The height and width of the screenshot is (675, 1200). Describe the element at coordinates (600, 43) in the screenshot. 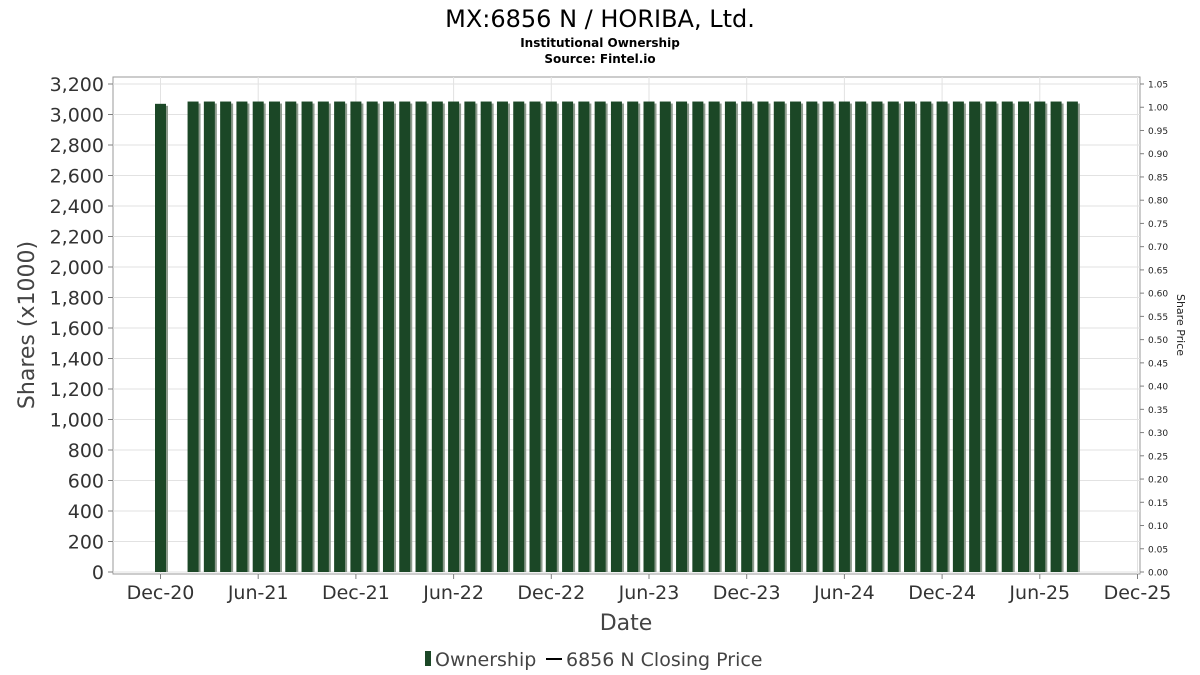

I see `chart-subtitle: Institutional Ownership` at that location.